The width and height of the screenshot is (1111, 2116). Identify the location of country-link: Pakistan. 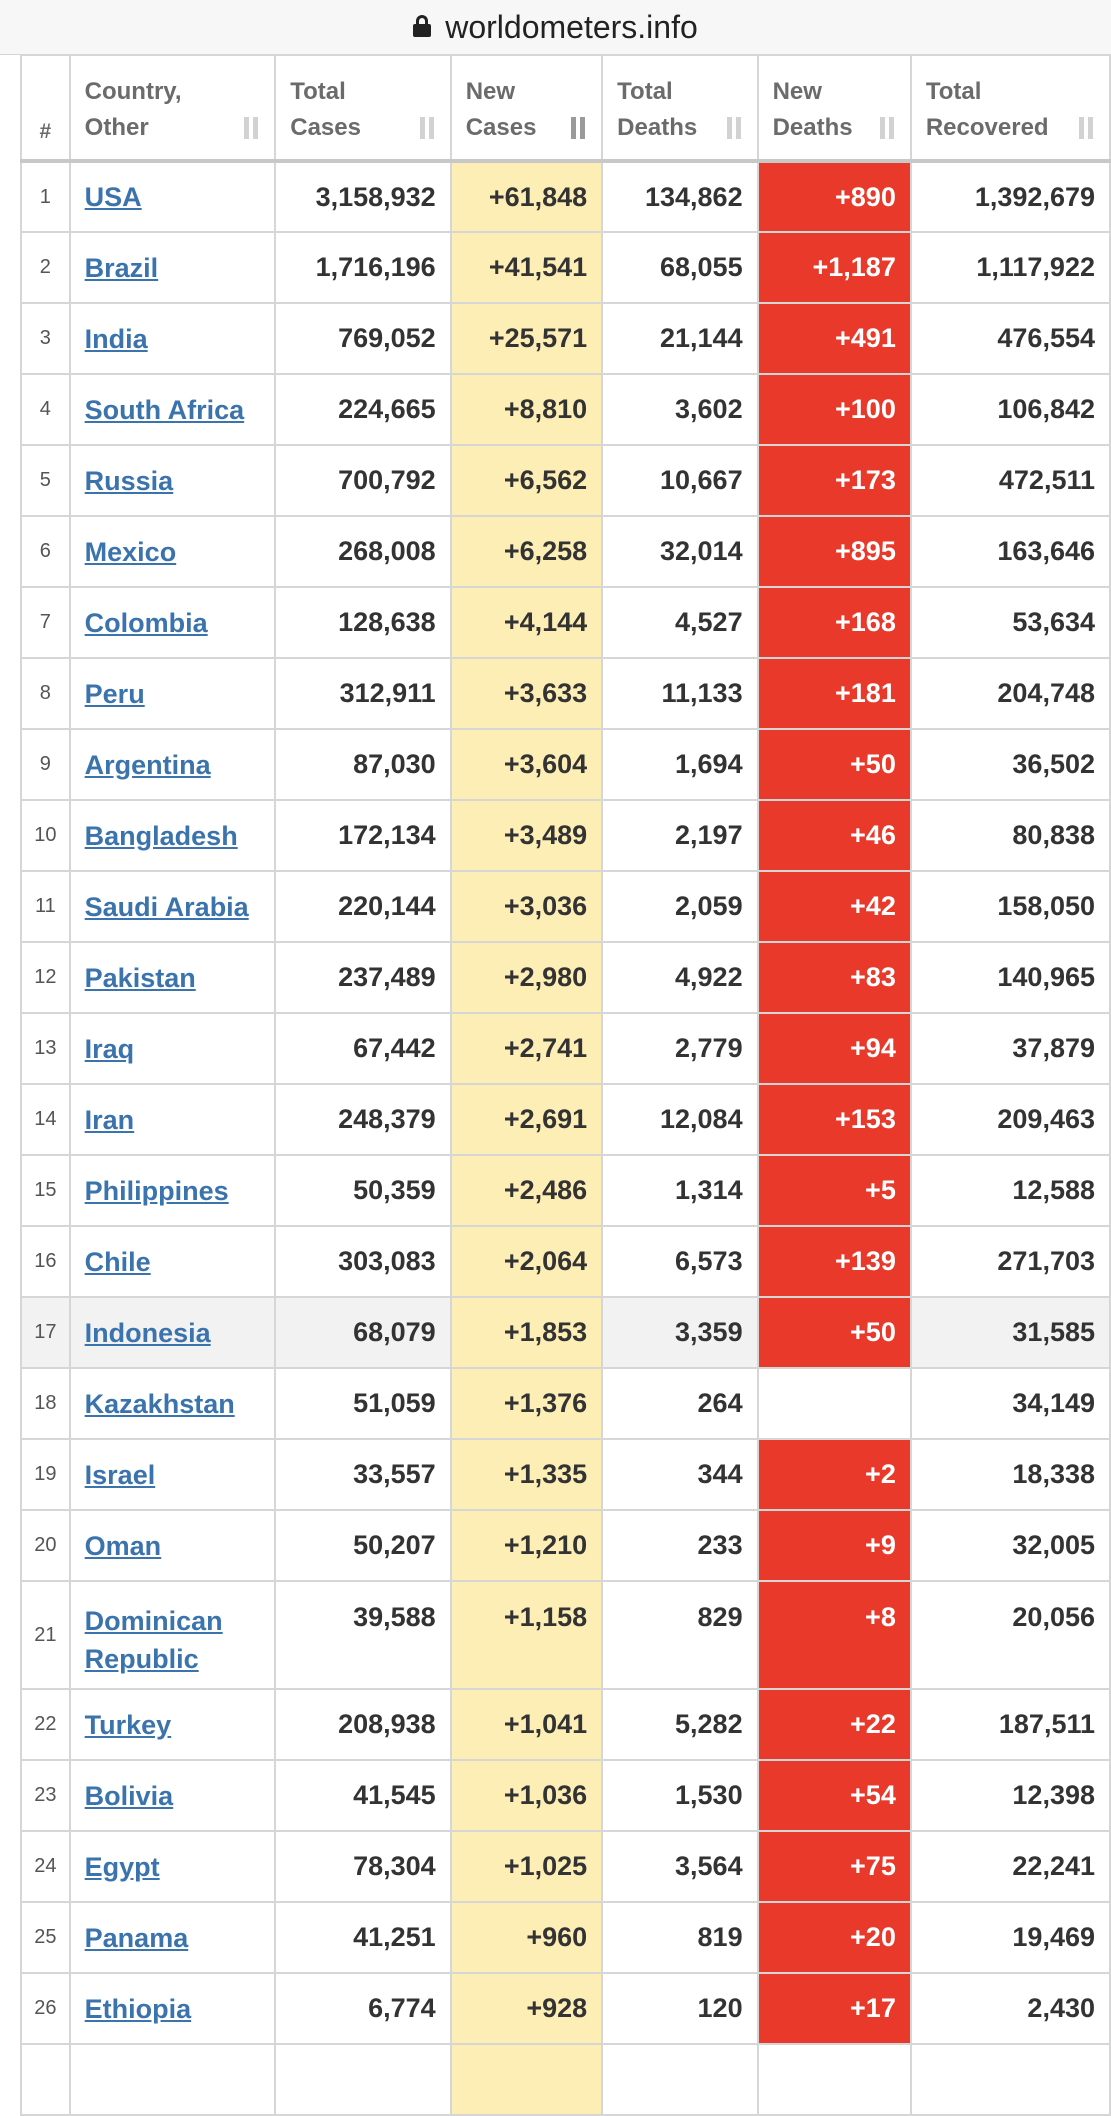
(140, 977).